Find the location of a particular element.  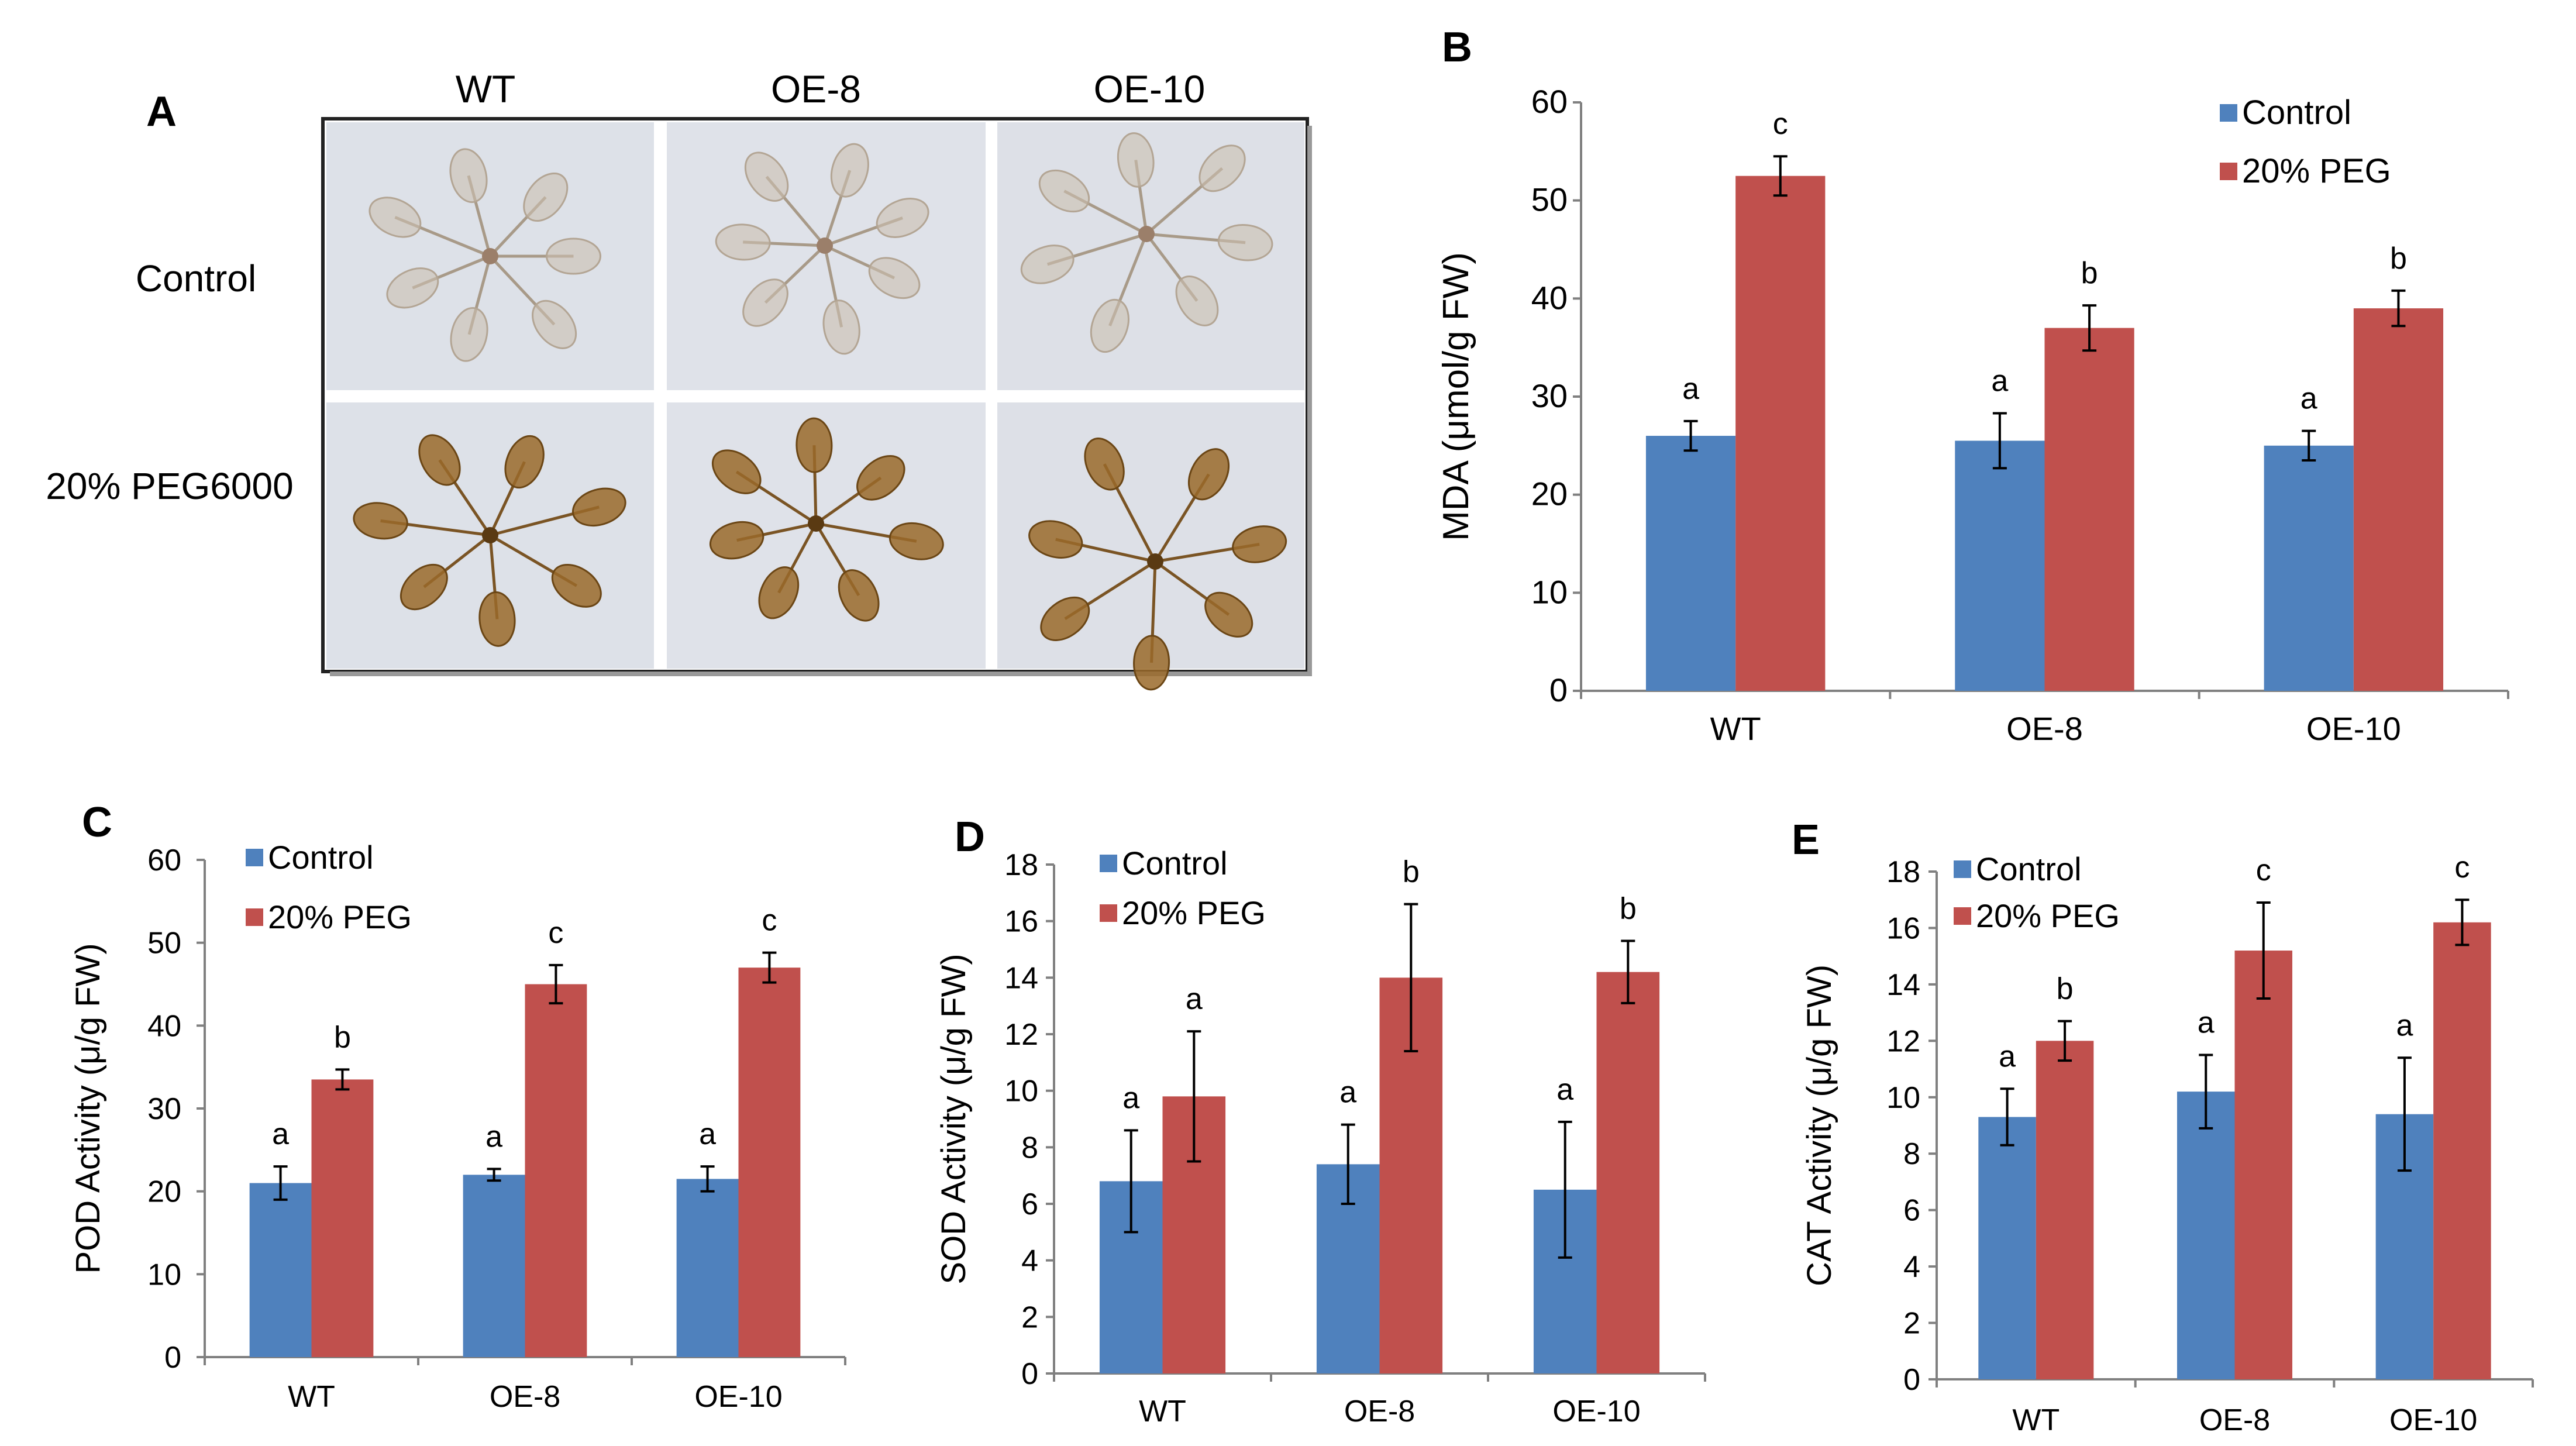

photo-row-label-peg: 20% PEG6000 is located at coordinates (169, 486).